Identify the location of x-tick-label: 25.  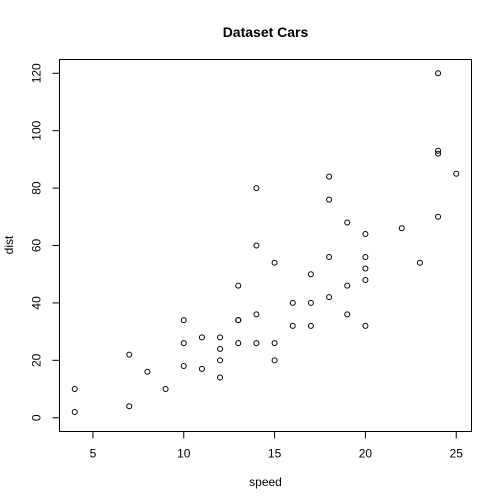
(457, 454).